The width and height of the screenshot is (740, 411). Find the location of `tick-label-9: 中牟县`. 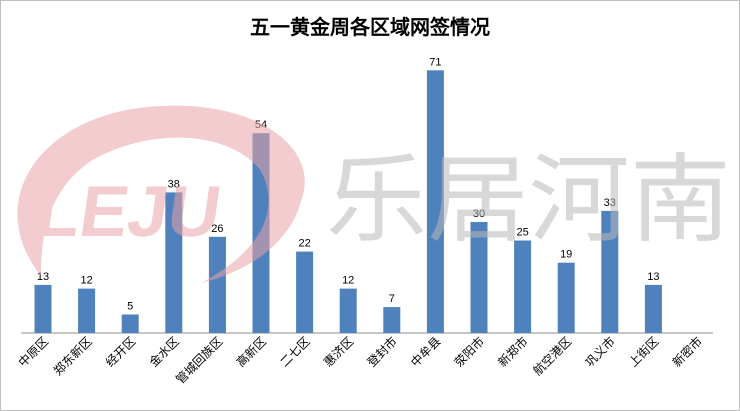

tick-label-9: 中牟县 is located at coordinates (425, 352).